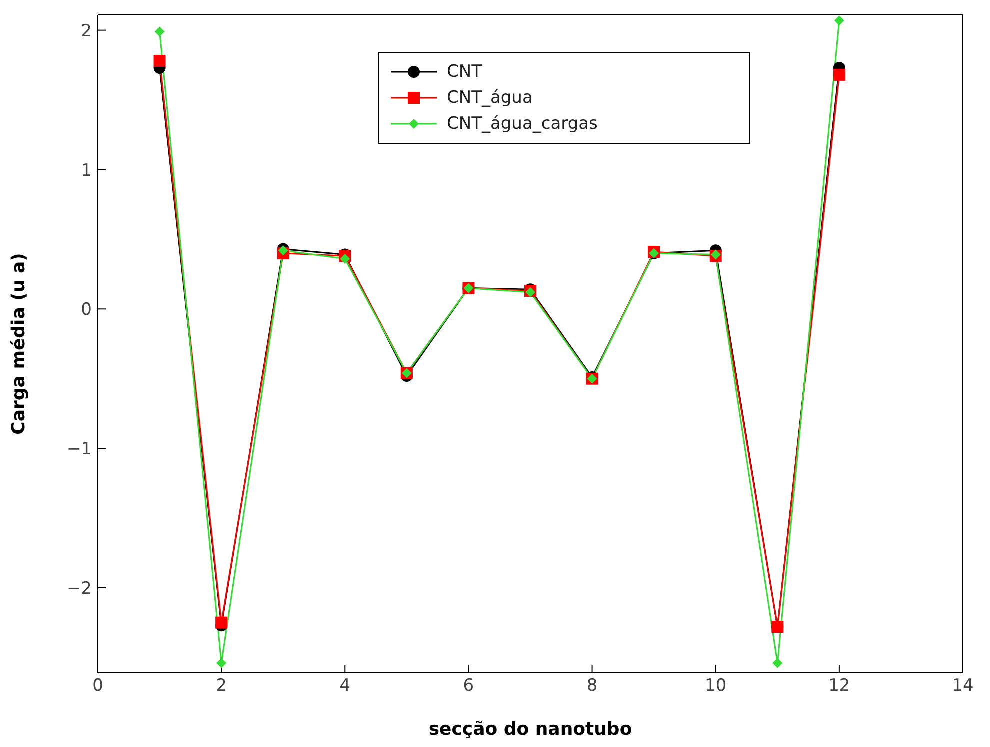  What do you see at coordinates (490, 98) in the screenshot?
I see `legend-label: CNT_água` at bounding box center [490, 98].